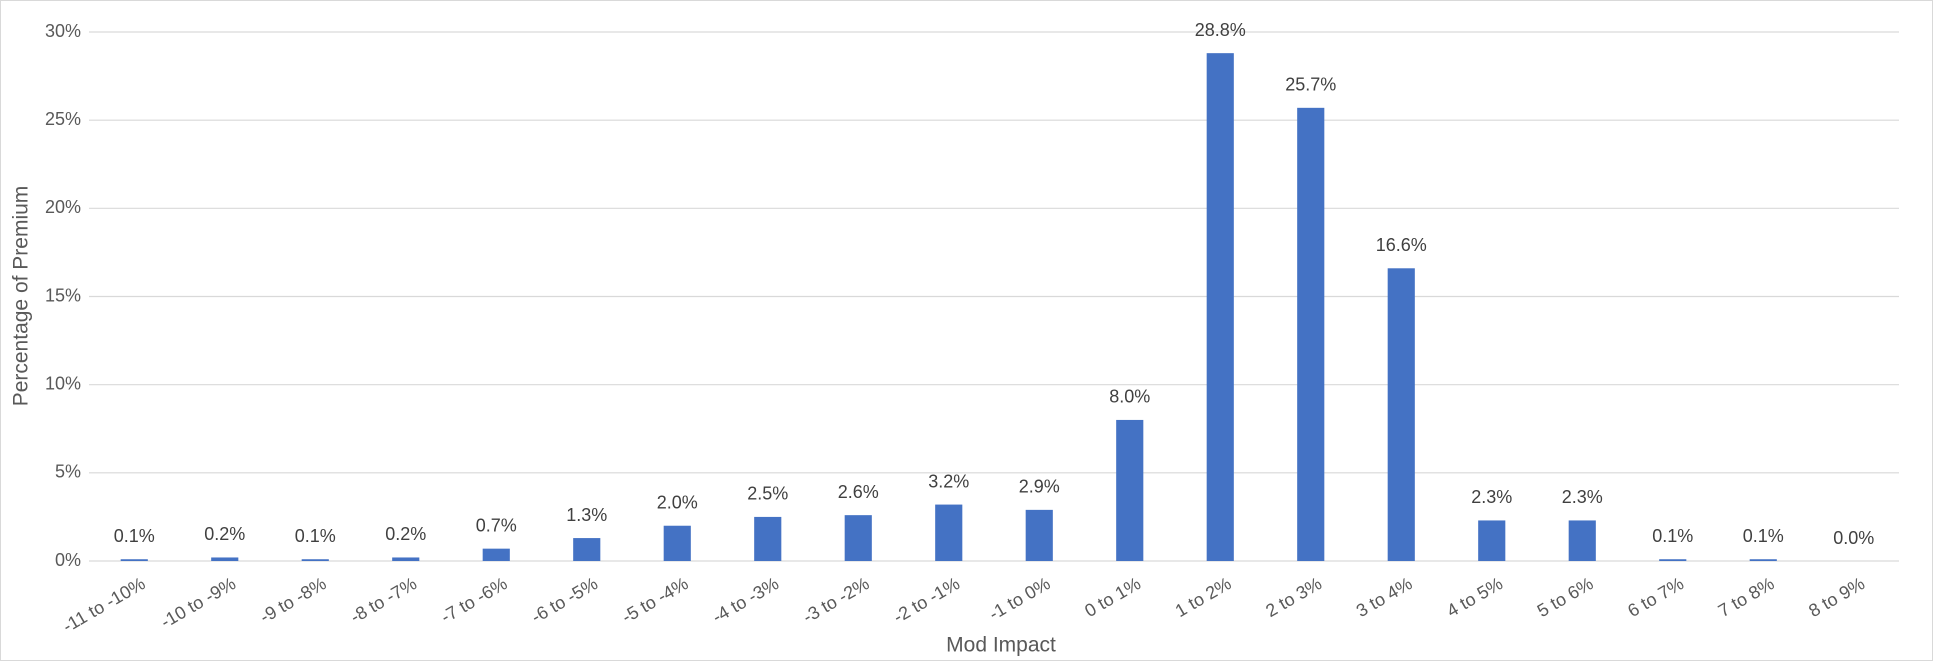 This screenshot has height=661, width=1933. What do you see at coordinates (586, 515) in the screenshot?
I see `value-label: 1.3%` at bounding box center [586, 515].